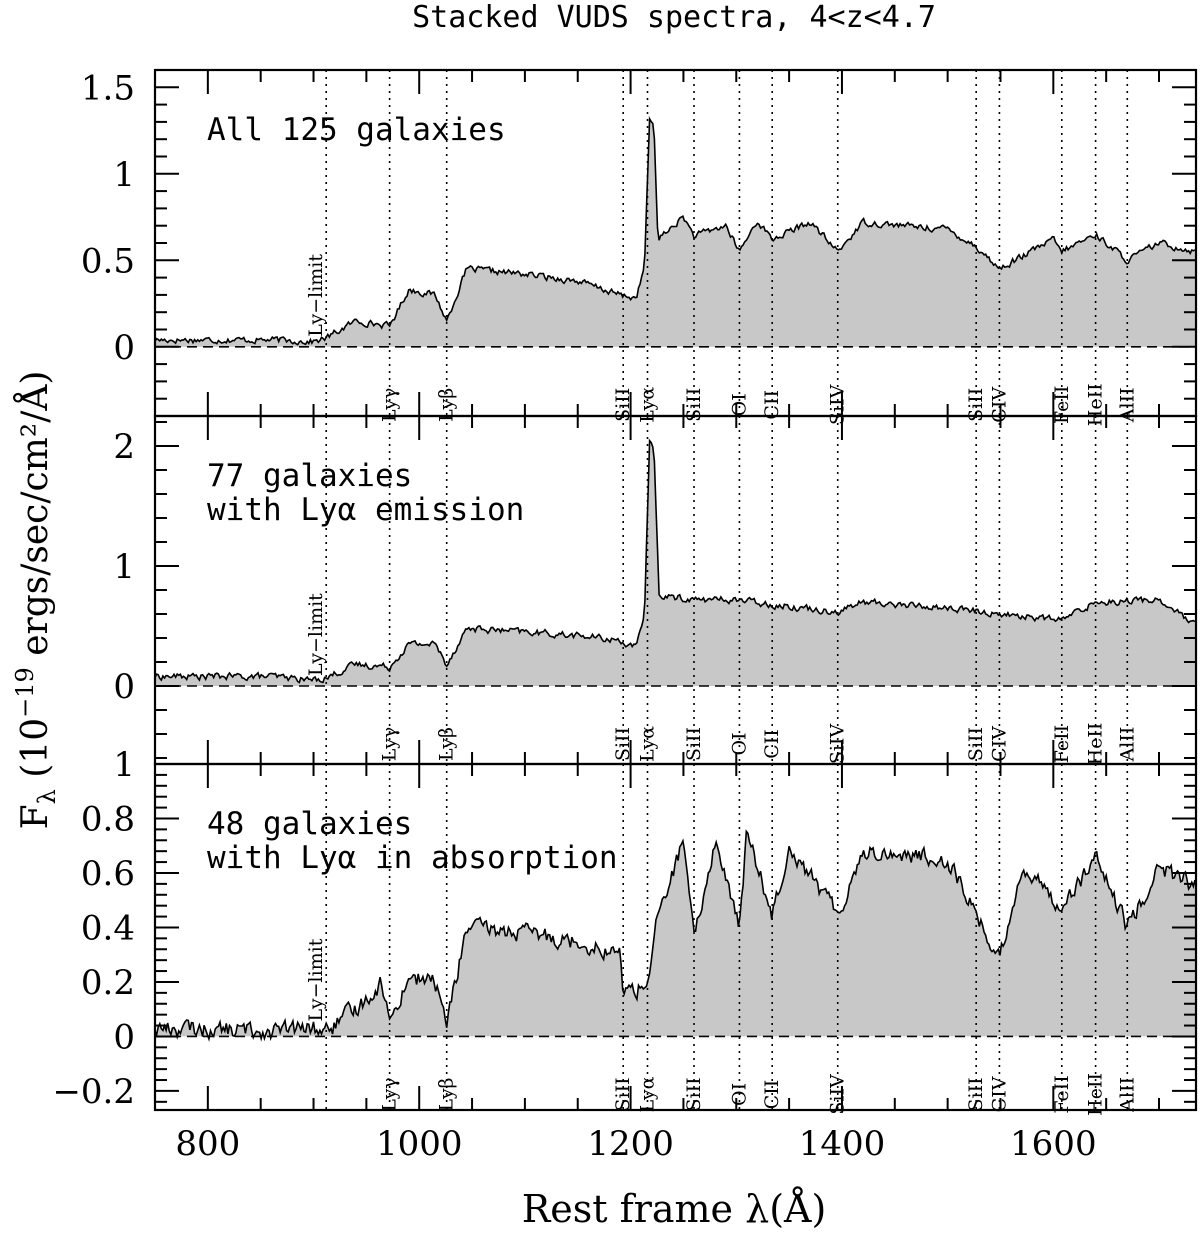  I want to click on feature-label-middle: Lyγ, so click(390, 744).